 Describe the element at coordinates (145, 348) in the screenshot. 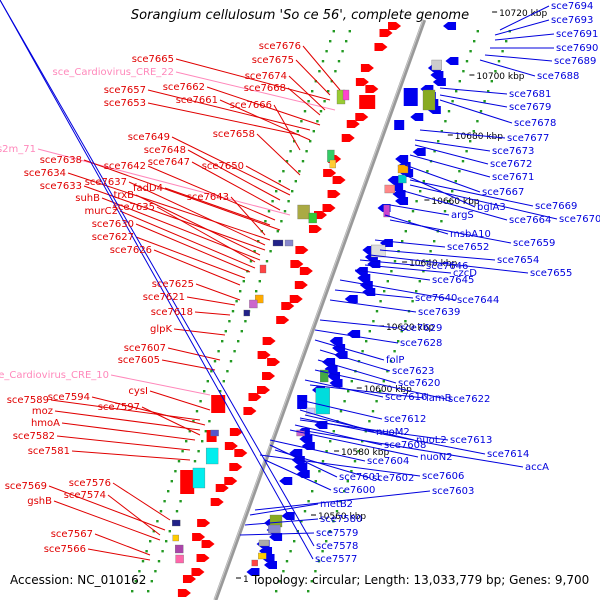

I see `left-gene-label: sce7607` at that location.